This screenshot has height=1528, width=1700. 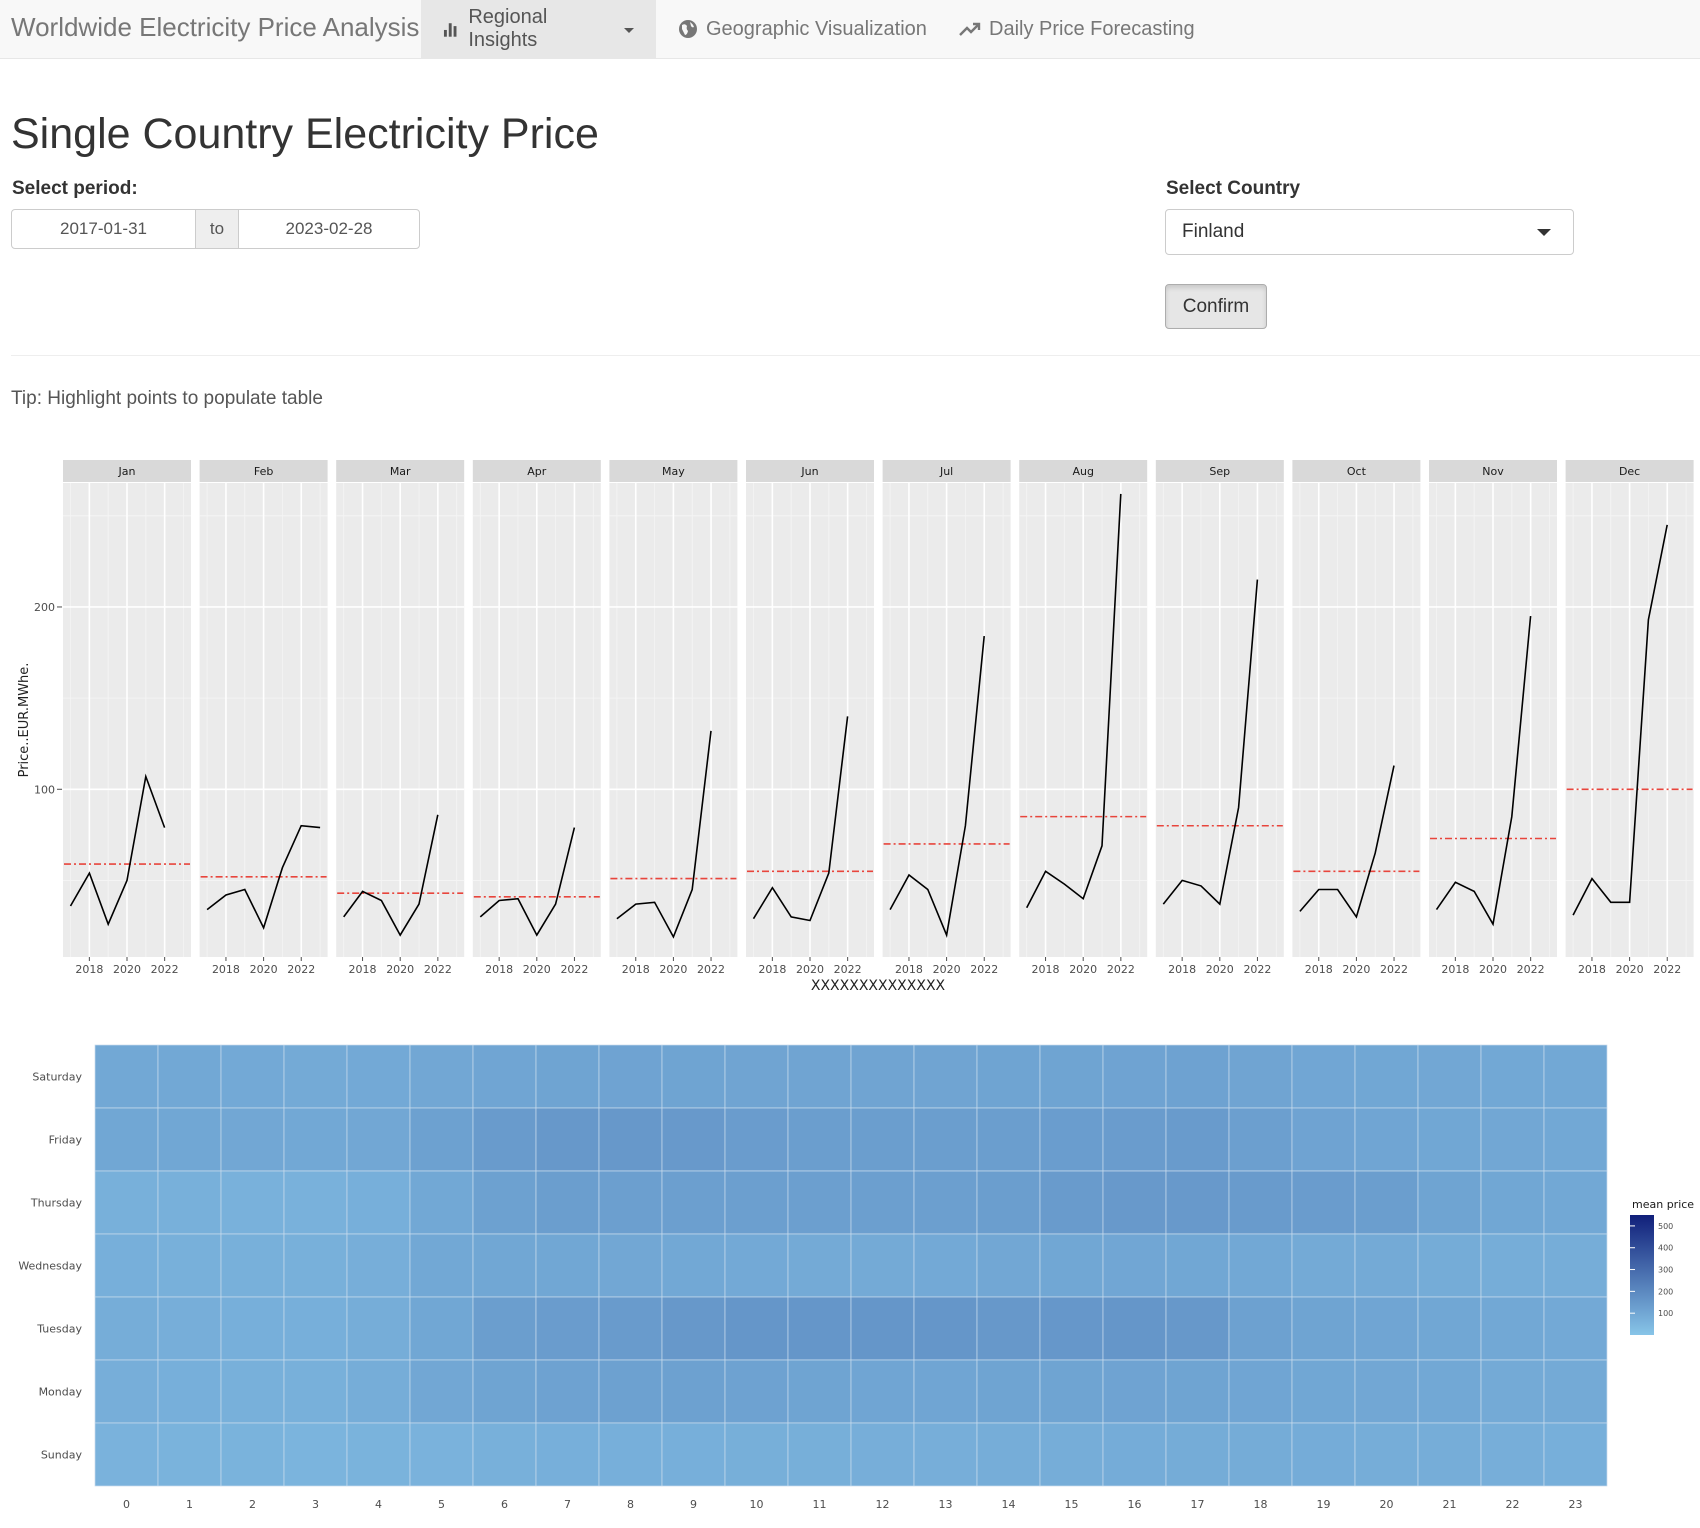 I want to click on hour-label: 5, so click(x=441, y=1504).